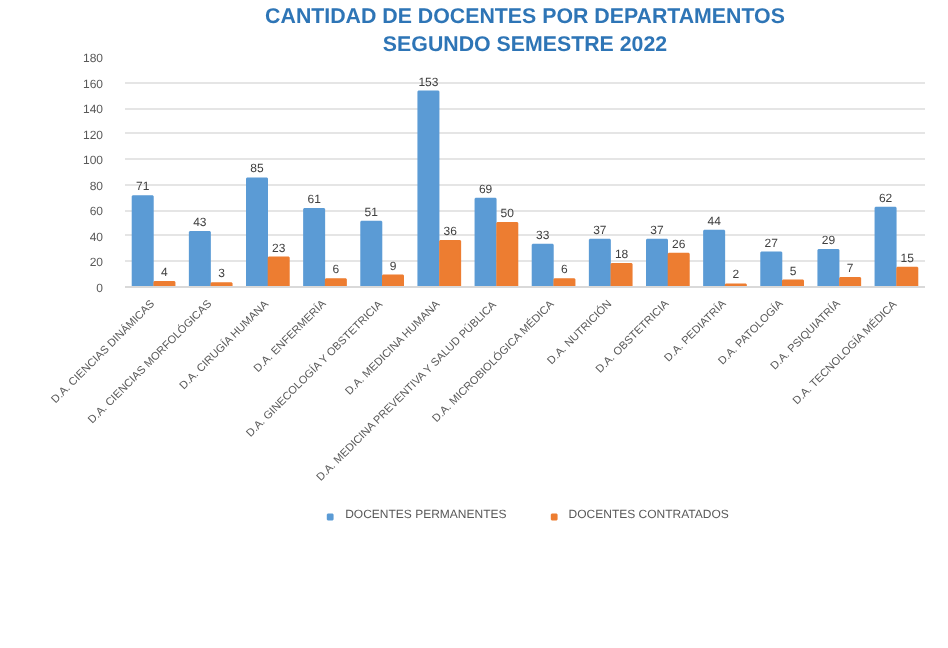 This screenshot has height=648, width=948. Describe the element at coordinates (525, 45) in the screenshot. I see `chart-subtitle: SEGUNDO SEMESTRE 2022` at that location.